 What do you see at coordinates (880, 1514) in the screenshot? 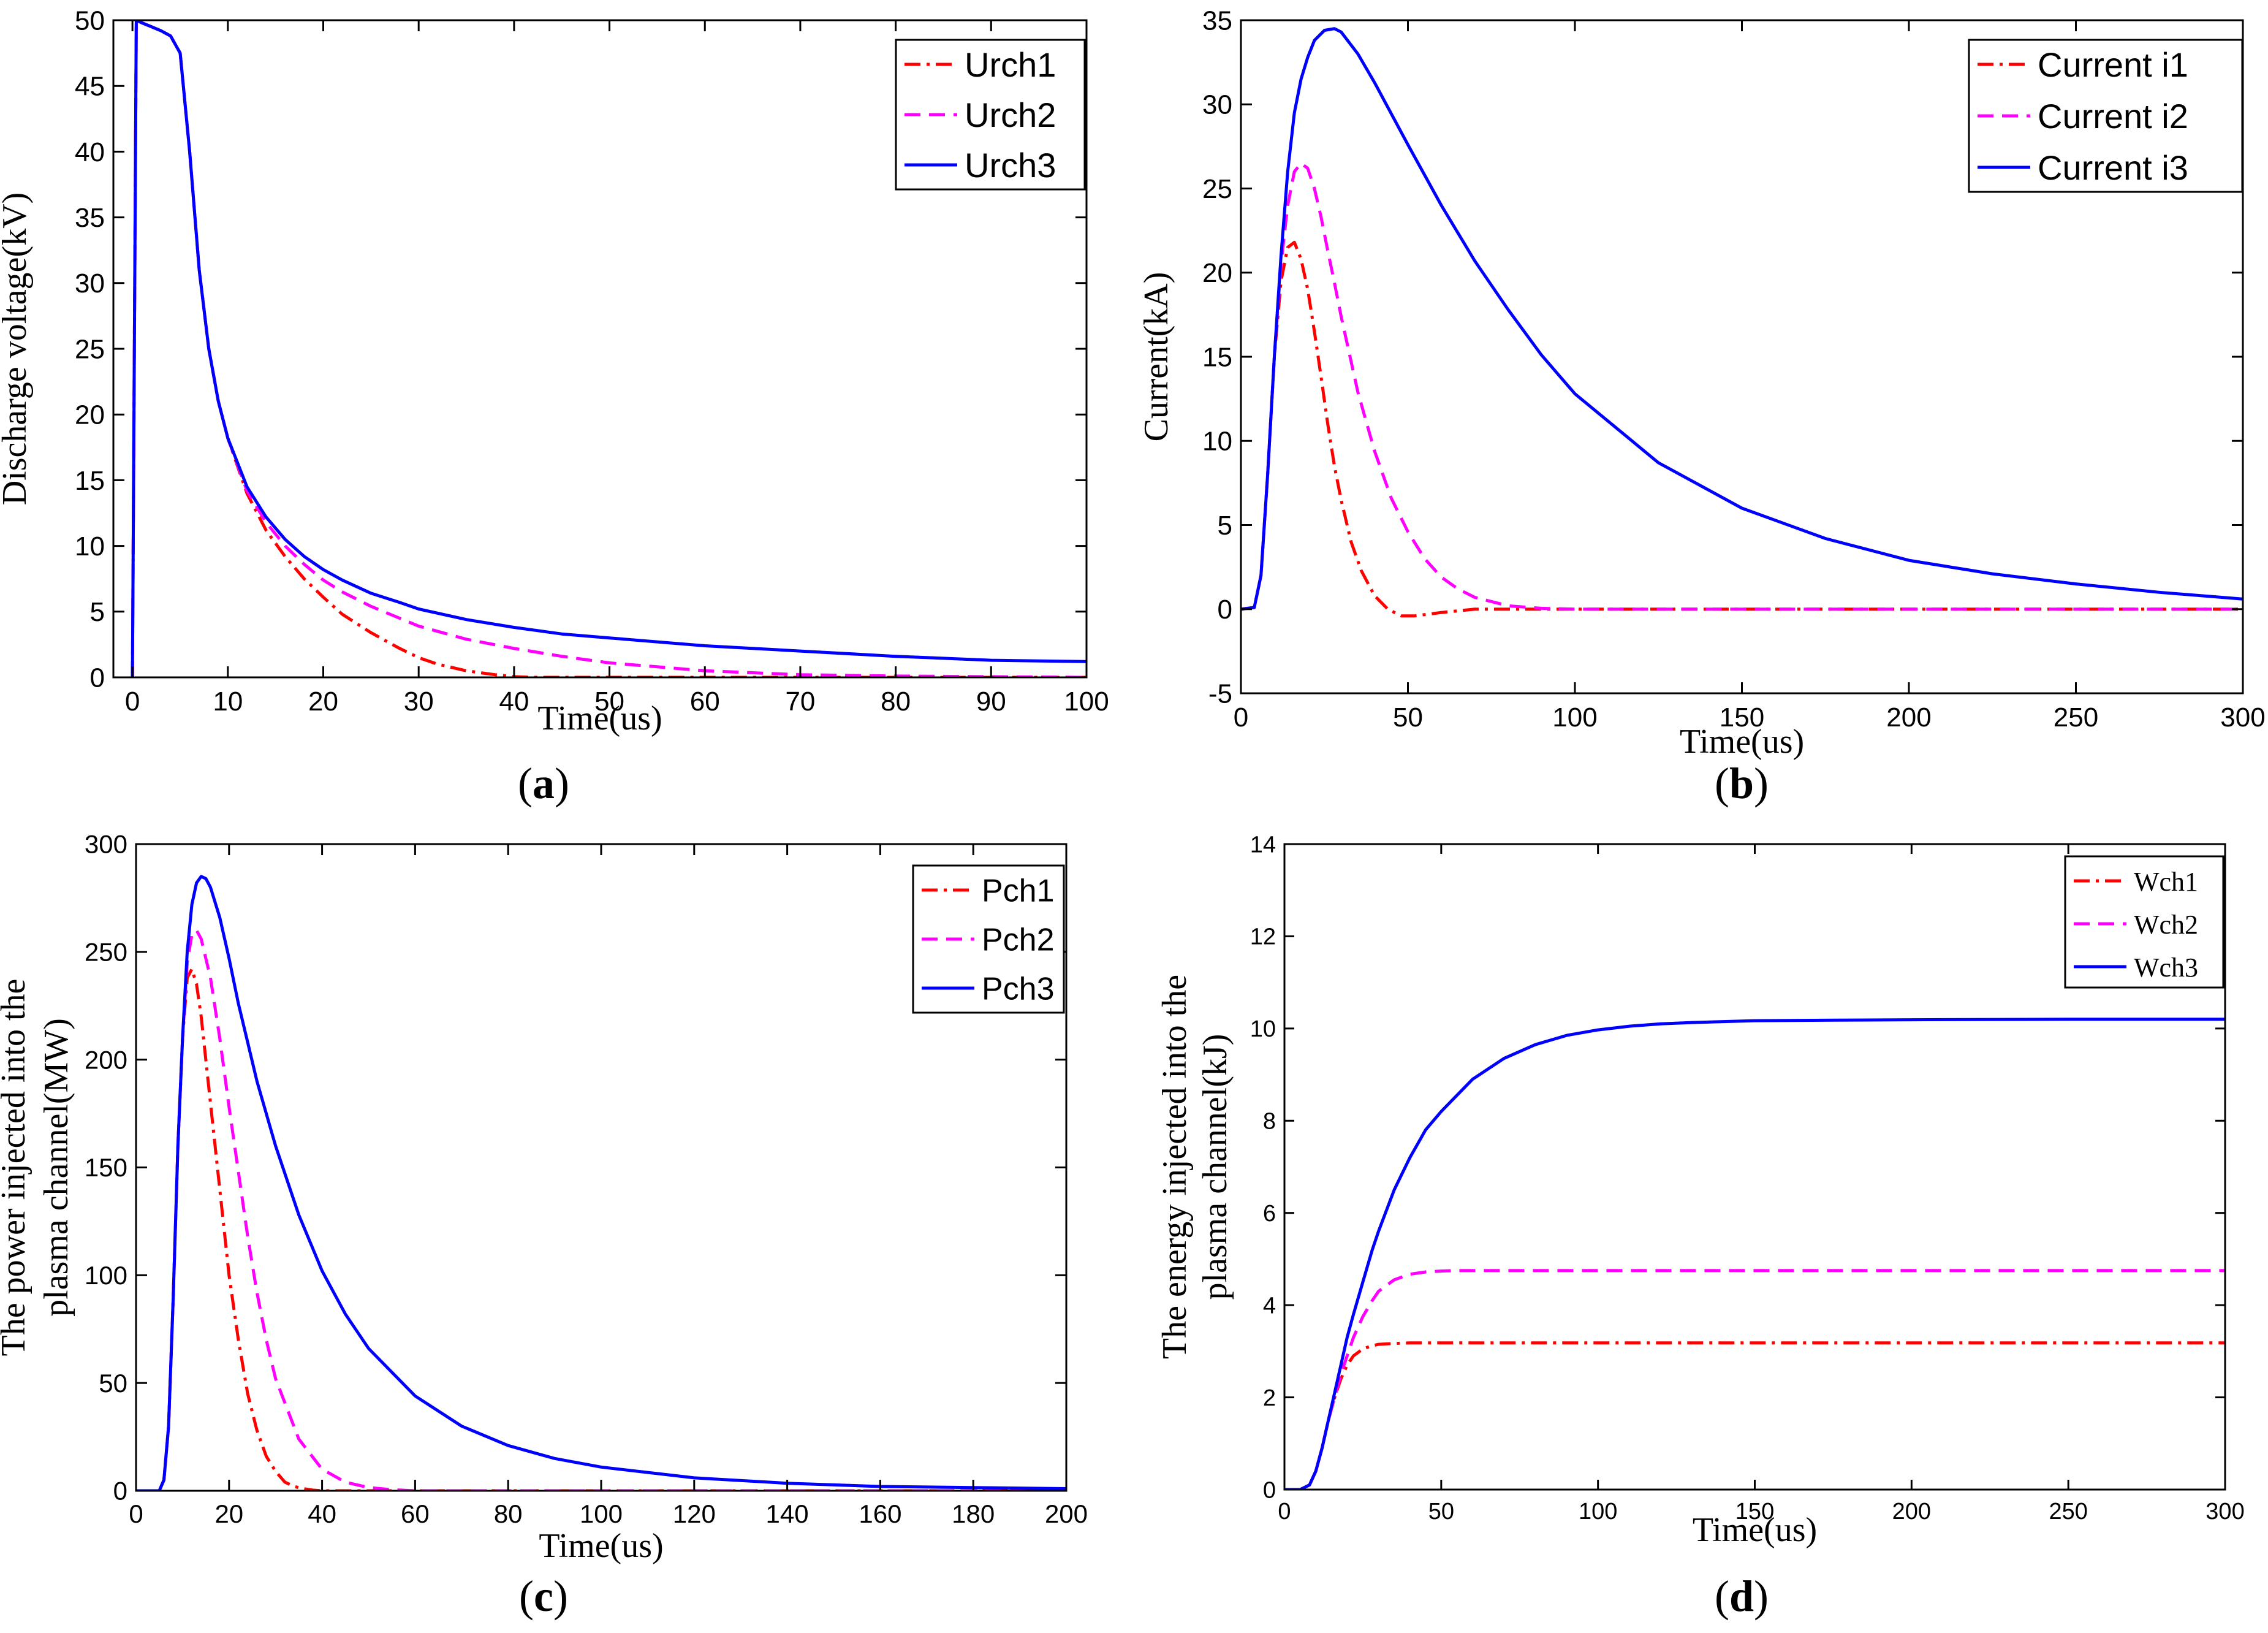
I see `x-tick-label: 160` at bounding box center [880, 1514].